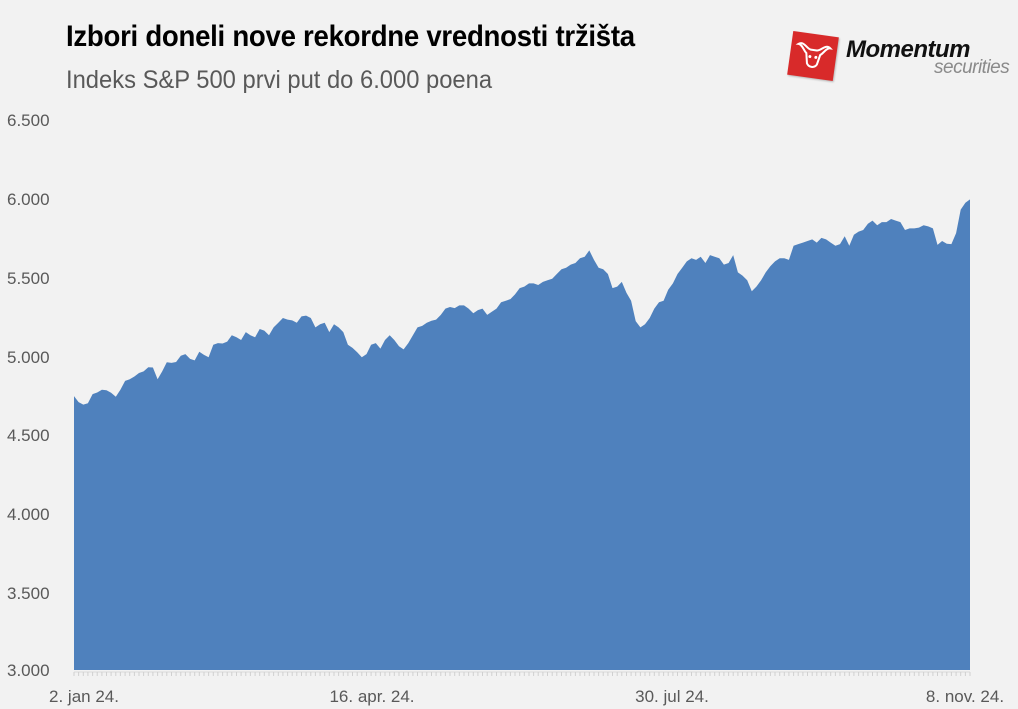 The width and height of the screenshot is (1018, 709). I want to click on y-tick-label: 6.500, so click(28, 120).